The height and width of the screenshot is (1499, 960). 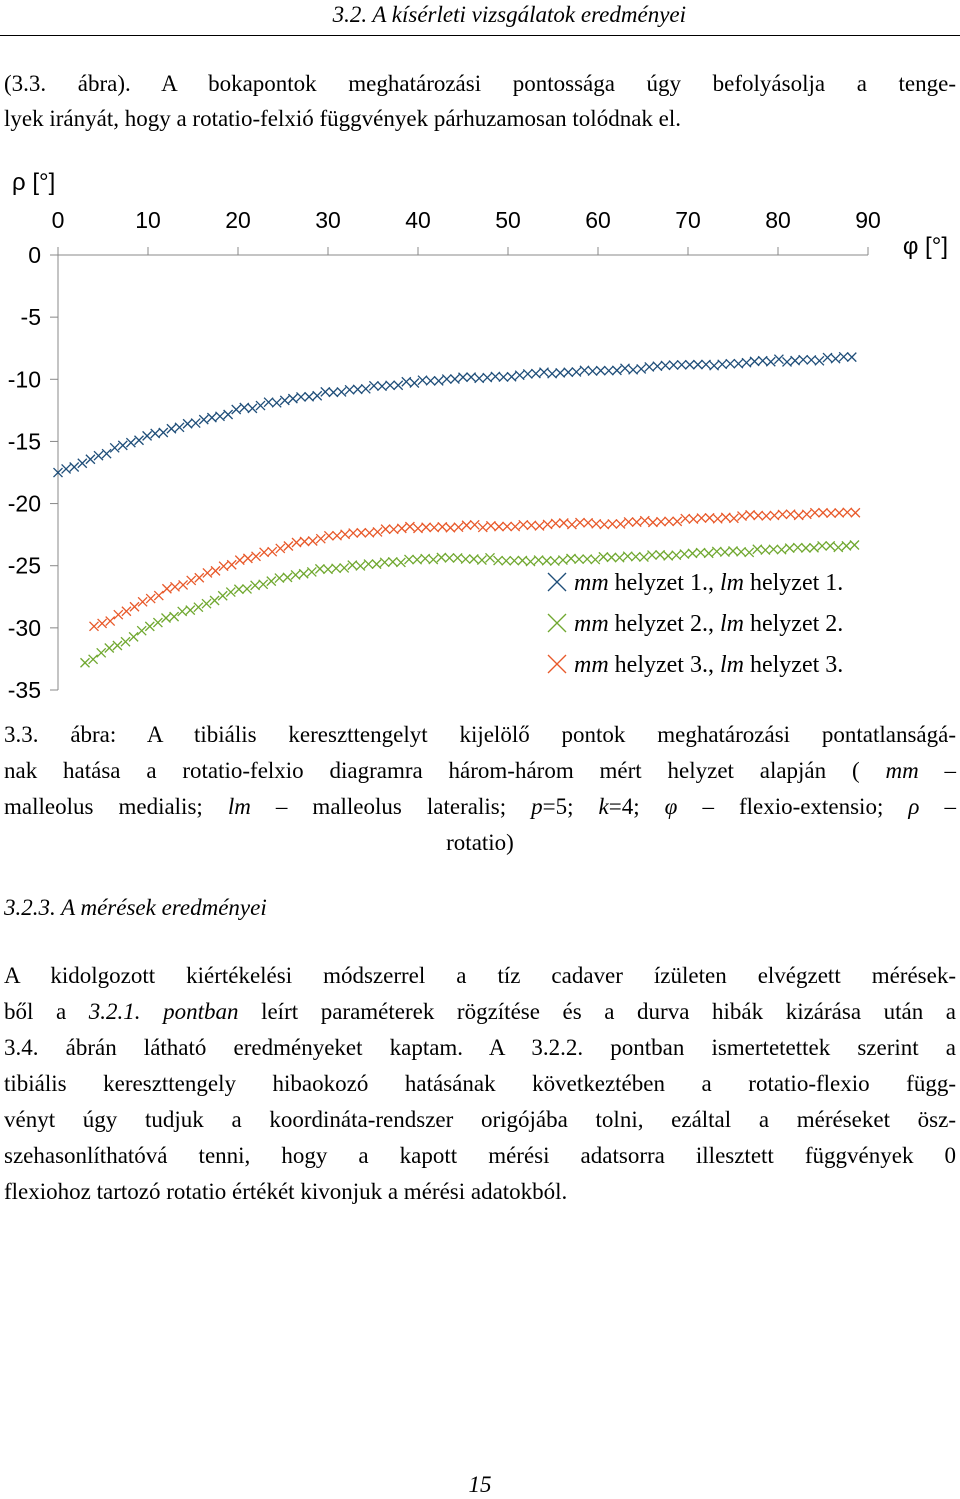 What do you see at coordinates (24, 379) in the screenshot?
I see `y-tick-label: -10` at bounding box center [24, 379].